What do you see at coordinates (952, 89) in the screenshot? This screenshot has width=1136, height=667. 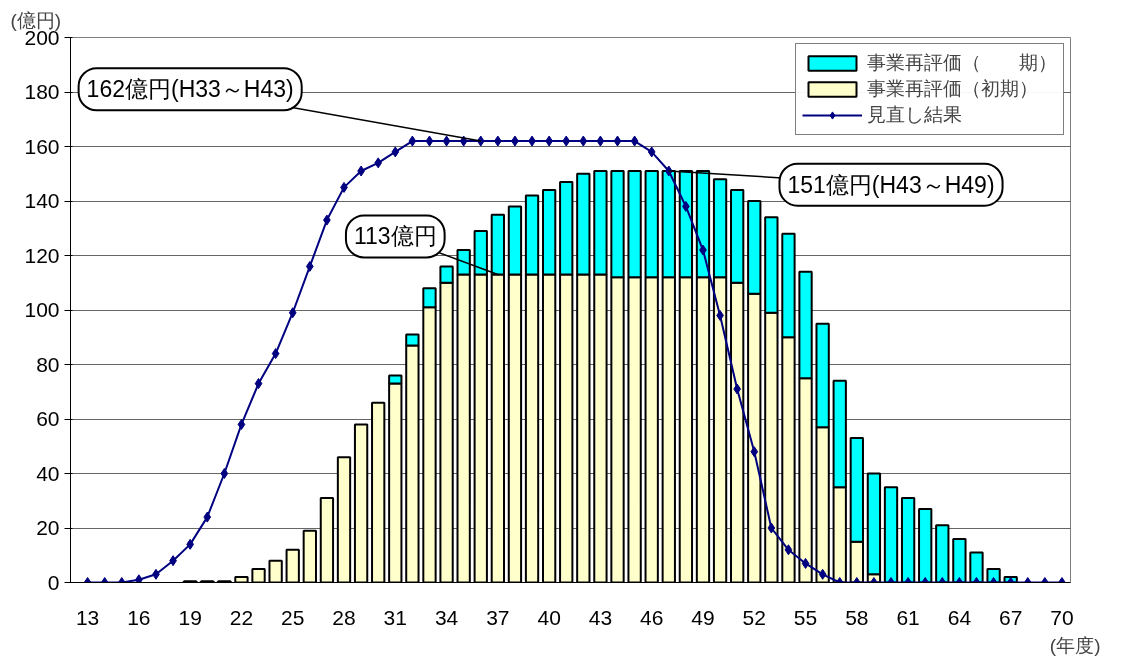 I see `legend-label: 事業再評価（初期）` at bounding box center [952, 89].